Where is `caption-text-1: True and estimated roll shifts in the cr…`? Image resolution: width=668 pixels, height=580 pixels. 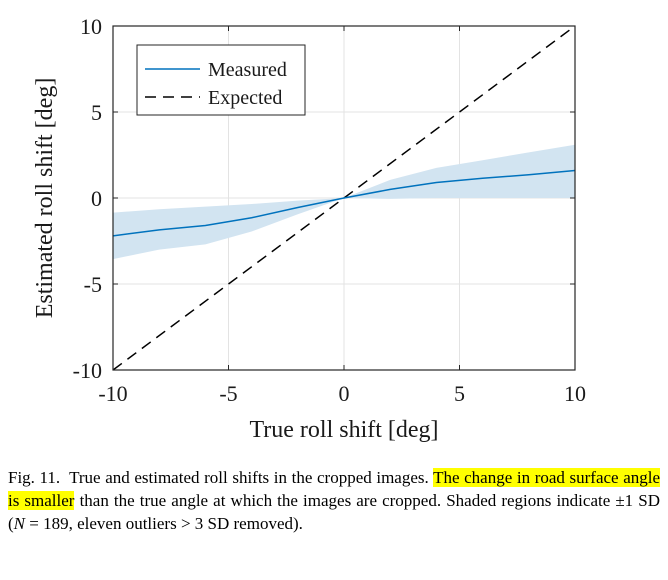 caption-text-1: True and estimated roll shifts in the cr… is located at coordinates (249, 477).